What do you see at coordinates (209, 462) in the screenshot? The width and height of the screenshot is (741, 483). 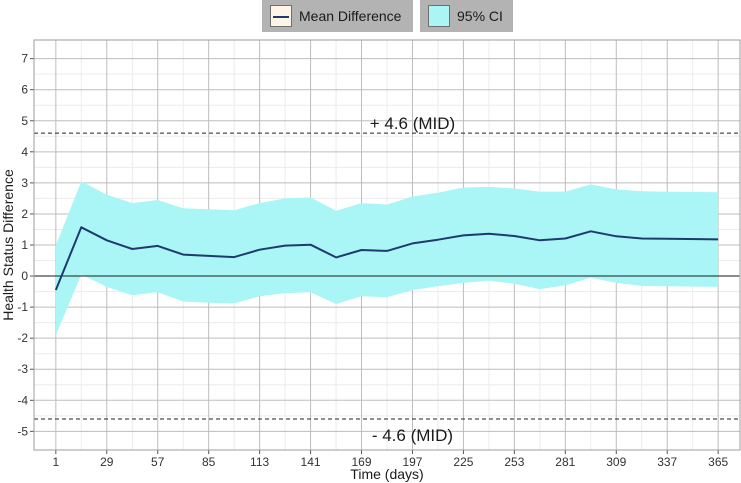 I see `x-tick-label: 85` at bounding box center [209, 462].